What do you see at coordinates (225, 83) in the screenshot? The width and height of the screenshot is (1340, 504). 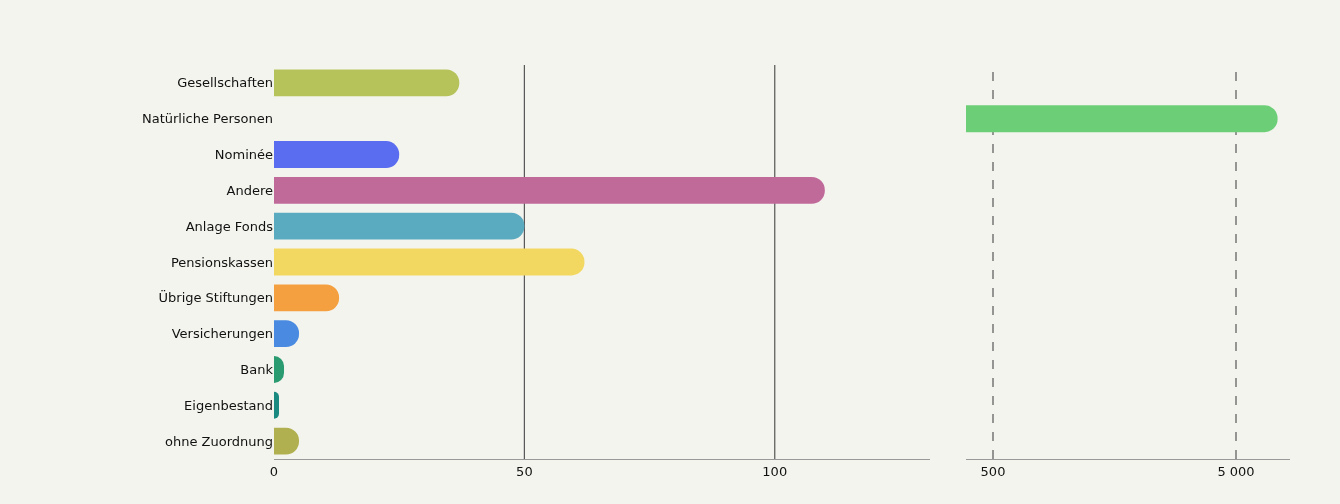 I see `y-tick-label: Gesellschaften` at bounding box center [225, 83].